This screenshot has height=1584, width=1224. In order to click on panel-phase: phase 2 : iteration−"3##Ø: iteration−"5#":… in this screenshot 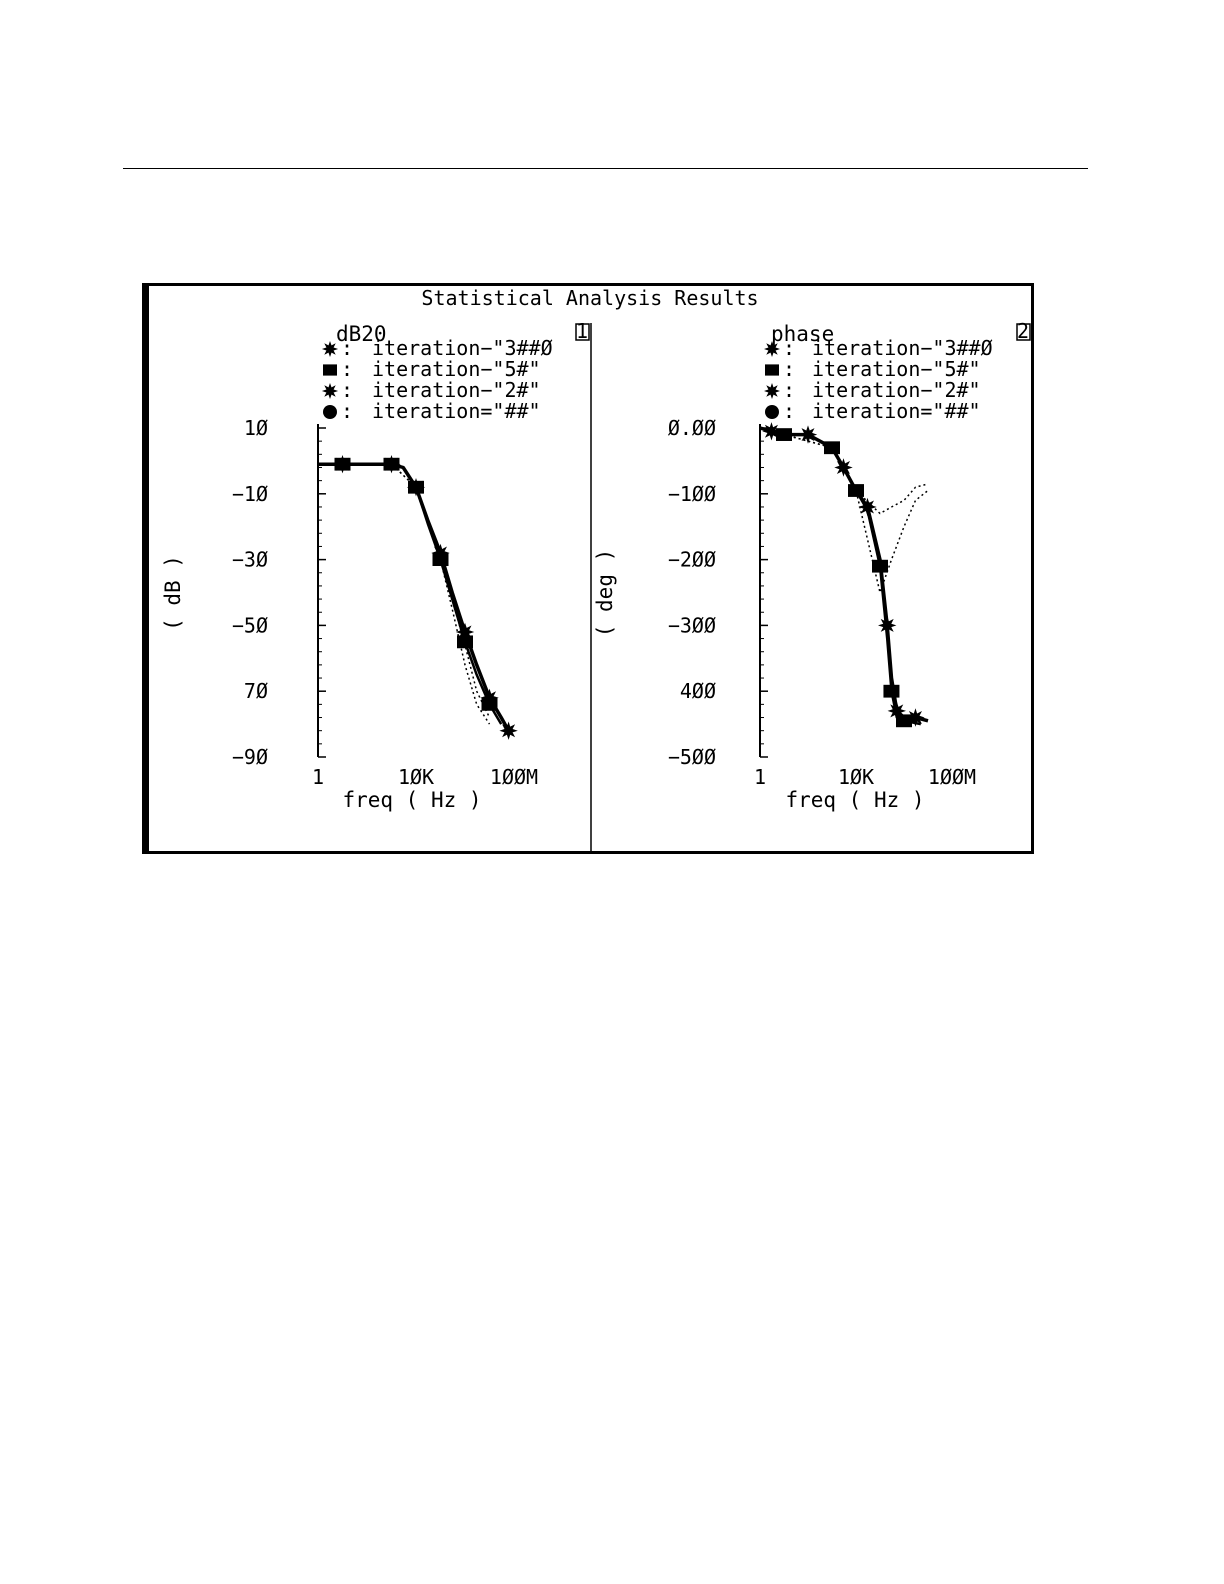, I will do `click(812, 565)`.